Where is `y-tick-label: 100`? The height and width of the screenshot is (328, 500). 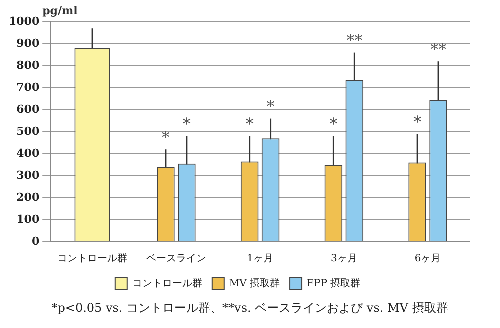
y-tick-label: 100 is located at coordinates (28, 219).